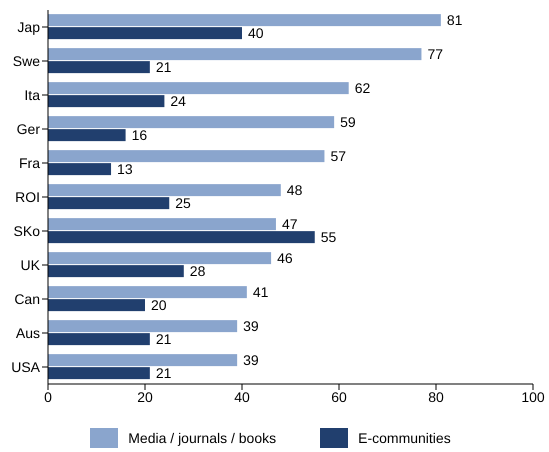 The height and width of the screenshot is (452, 549). What do you see at coordinates (362, 88) in the screenshot?
I see `data-label: 62` at bounding box center [362, 88].